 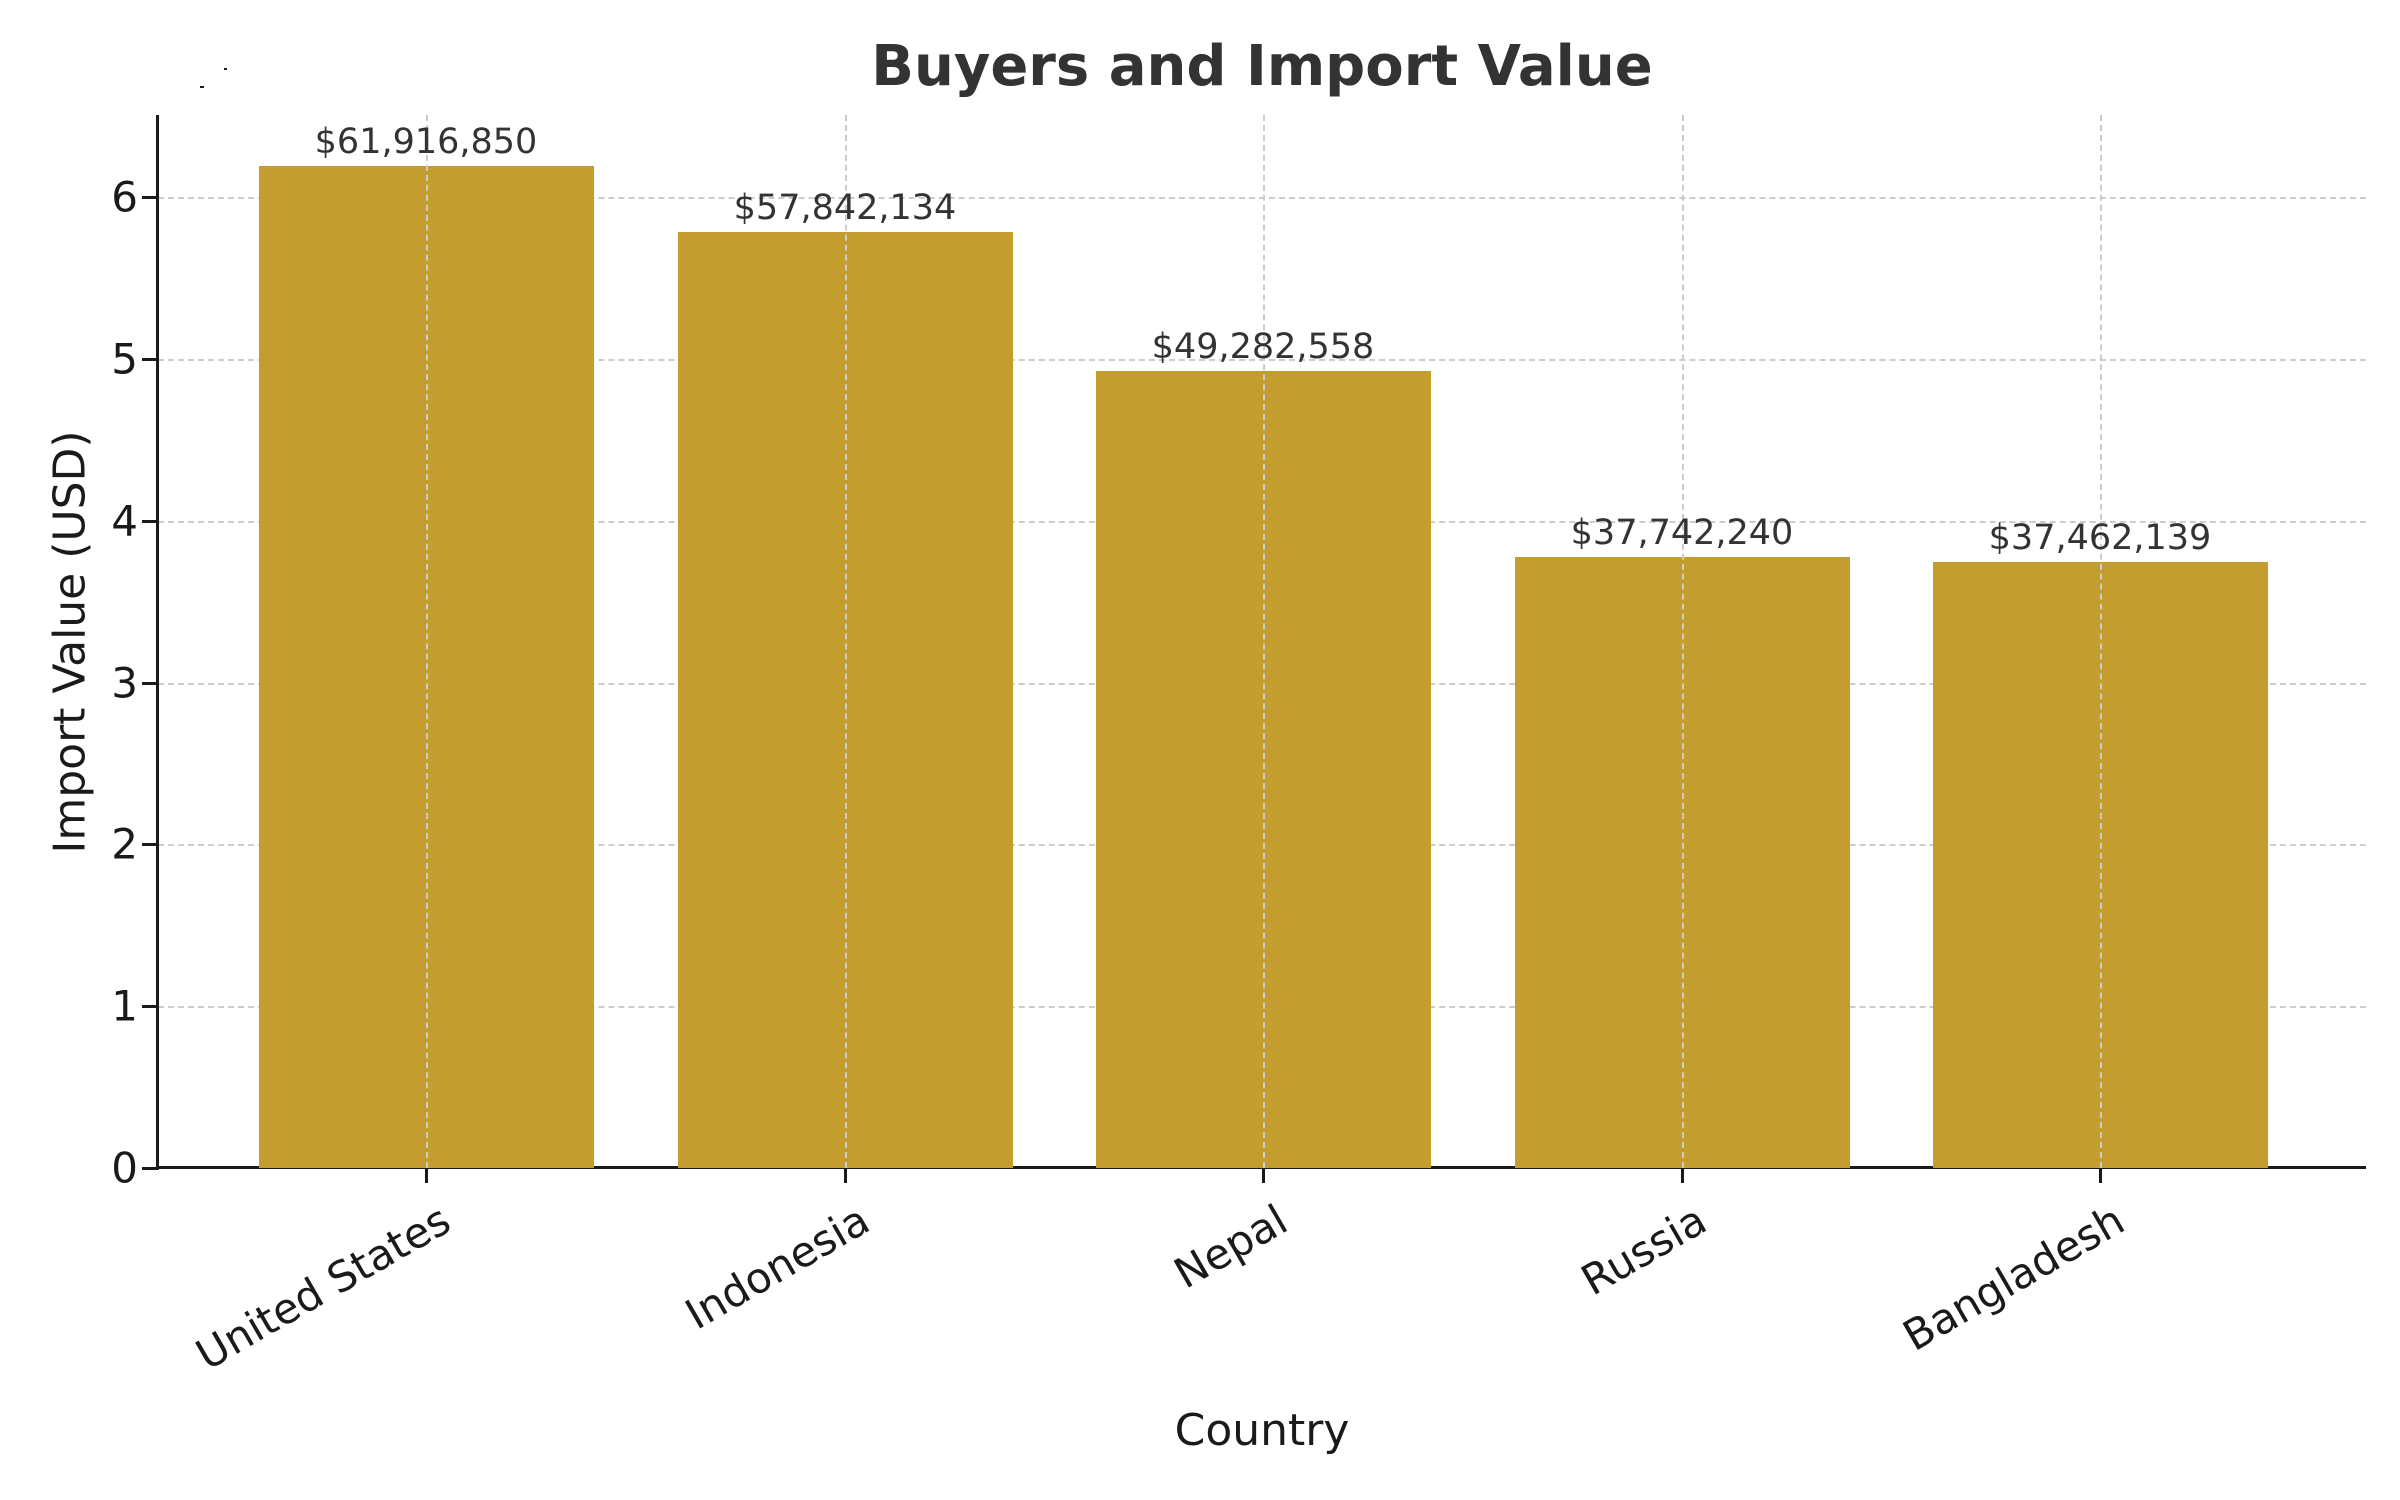 What do you see at coordinates (124, 359) in the screenshot?
I see `y-tick-label: 5` at bounding box center [124, 359].